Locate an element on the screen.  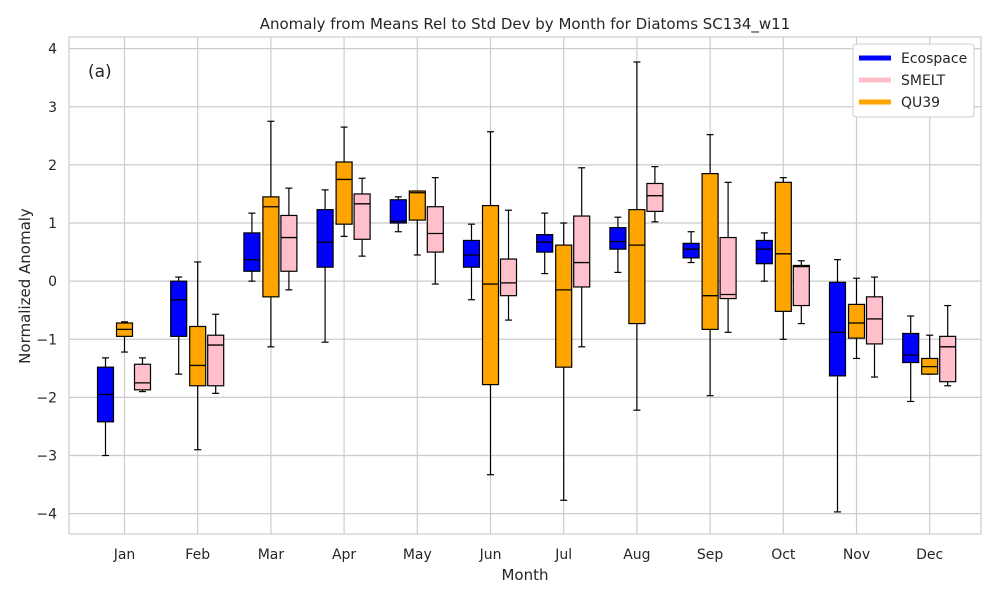
x-tick-label: Jun is located at coordinates (490, 555).